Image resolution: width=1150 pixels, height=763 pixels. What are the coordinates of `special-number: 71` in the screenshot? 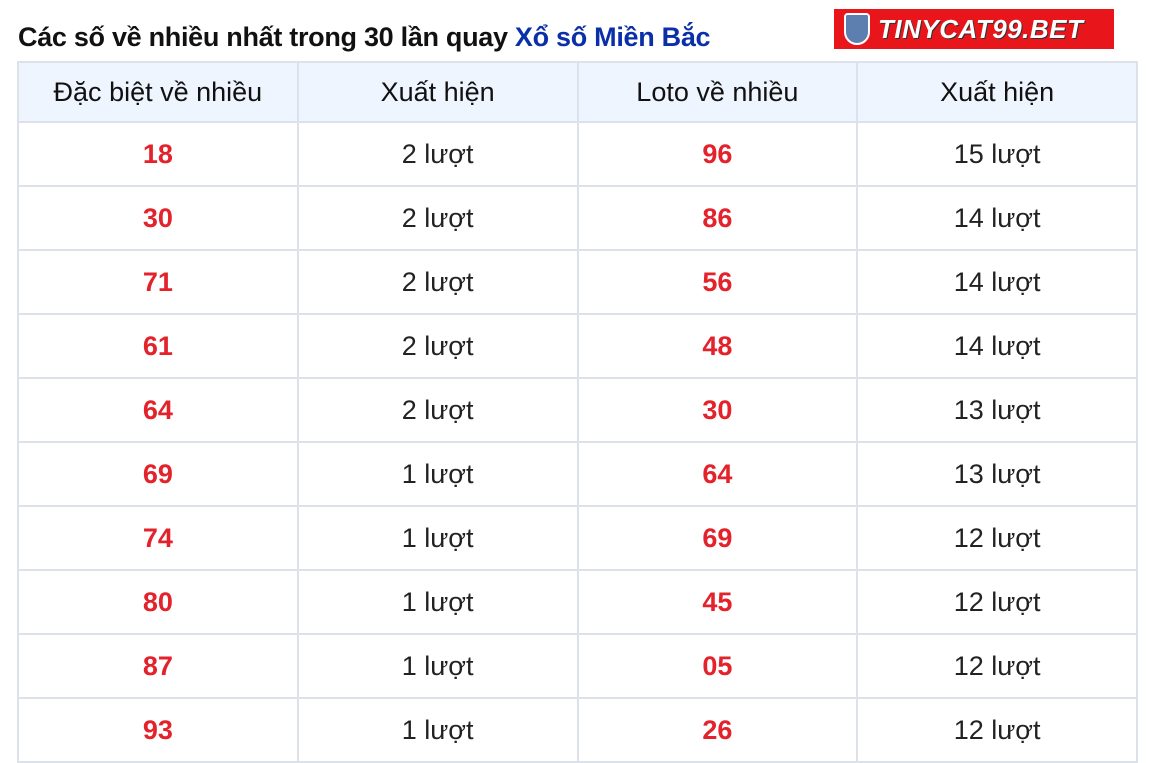 It's located at (158, 282).